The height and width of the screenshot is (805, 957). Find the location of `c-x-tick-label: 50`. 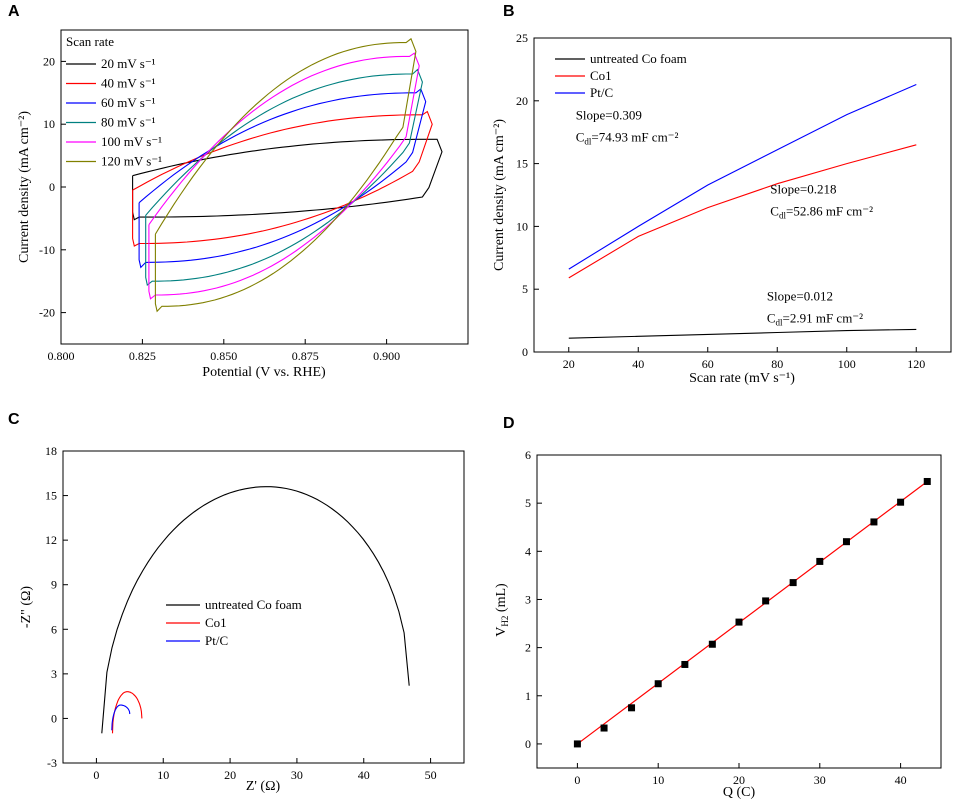

c-x-tick-label: 50 is located at coordinates (431, 775).